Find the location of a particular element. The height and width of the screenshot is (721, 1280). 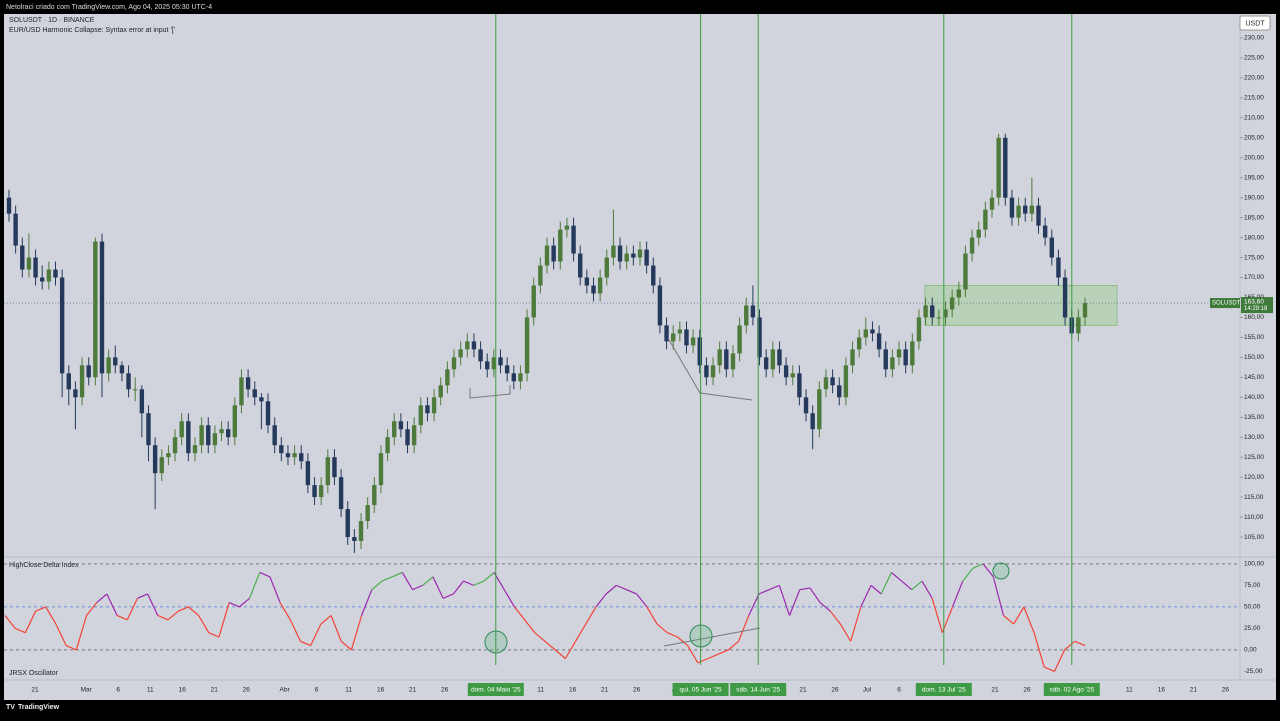

y-tick-label: 145,00 is located at coordinates (1254, 377).